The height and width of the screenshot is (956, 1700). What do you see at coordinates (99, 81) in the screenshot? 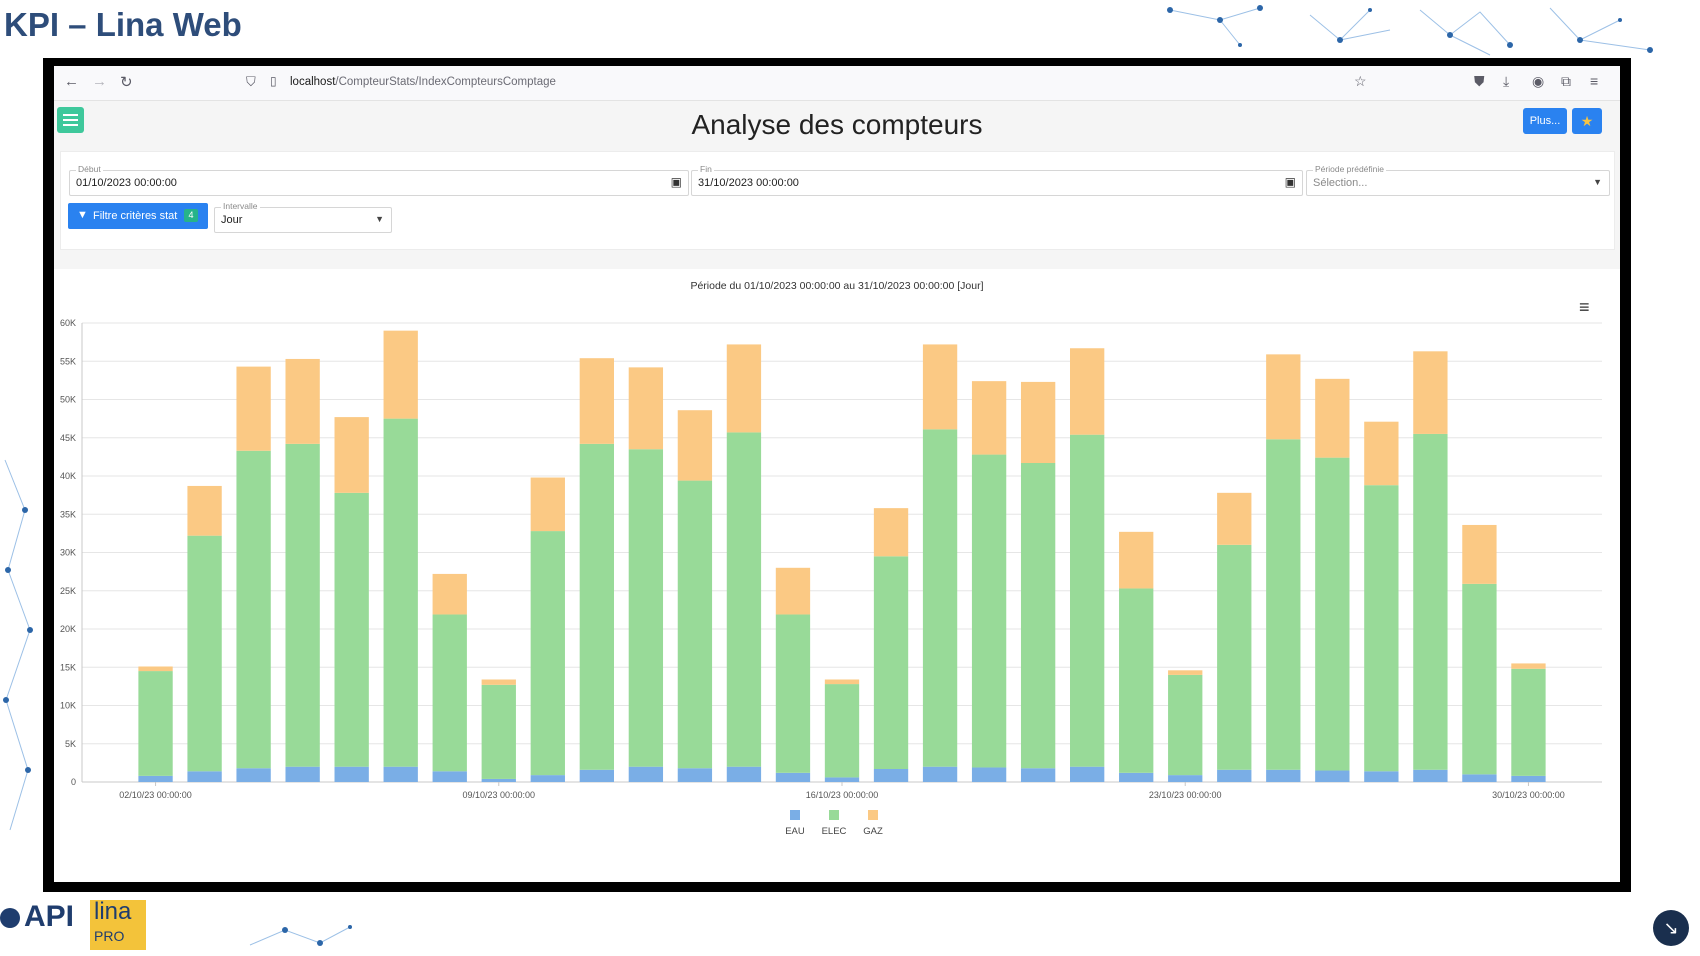
I see `forward-icon: →` at bounding box center [99, 81].